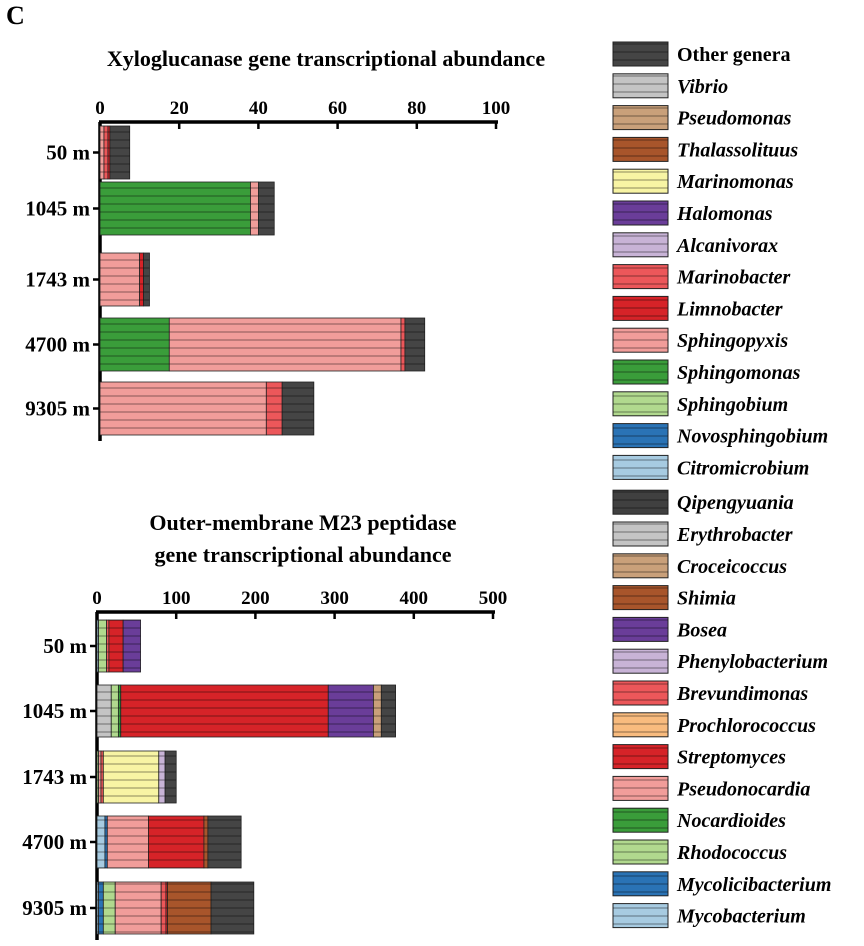  What do you see at coordinates (416, 108) in the screenshot?
I see `x-tick-label: 80` at bounding box center [416, 108].